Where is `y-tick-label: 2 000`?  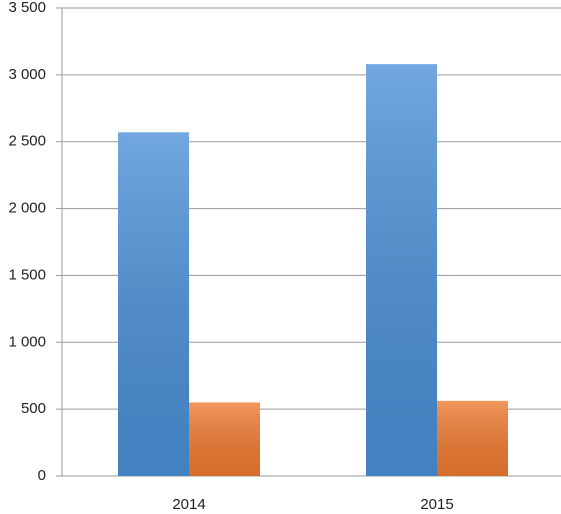 y-tick-label: 2 000 is located at coordinates (27, 208).